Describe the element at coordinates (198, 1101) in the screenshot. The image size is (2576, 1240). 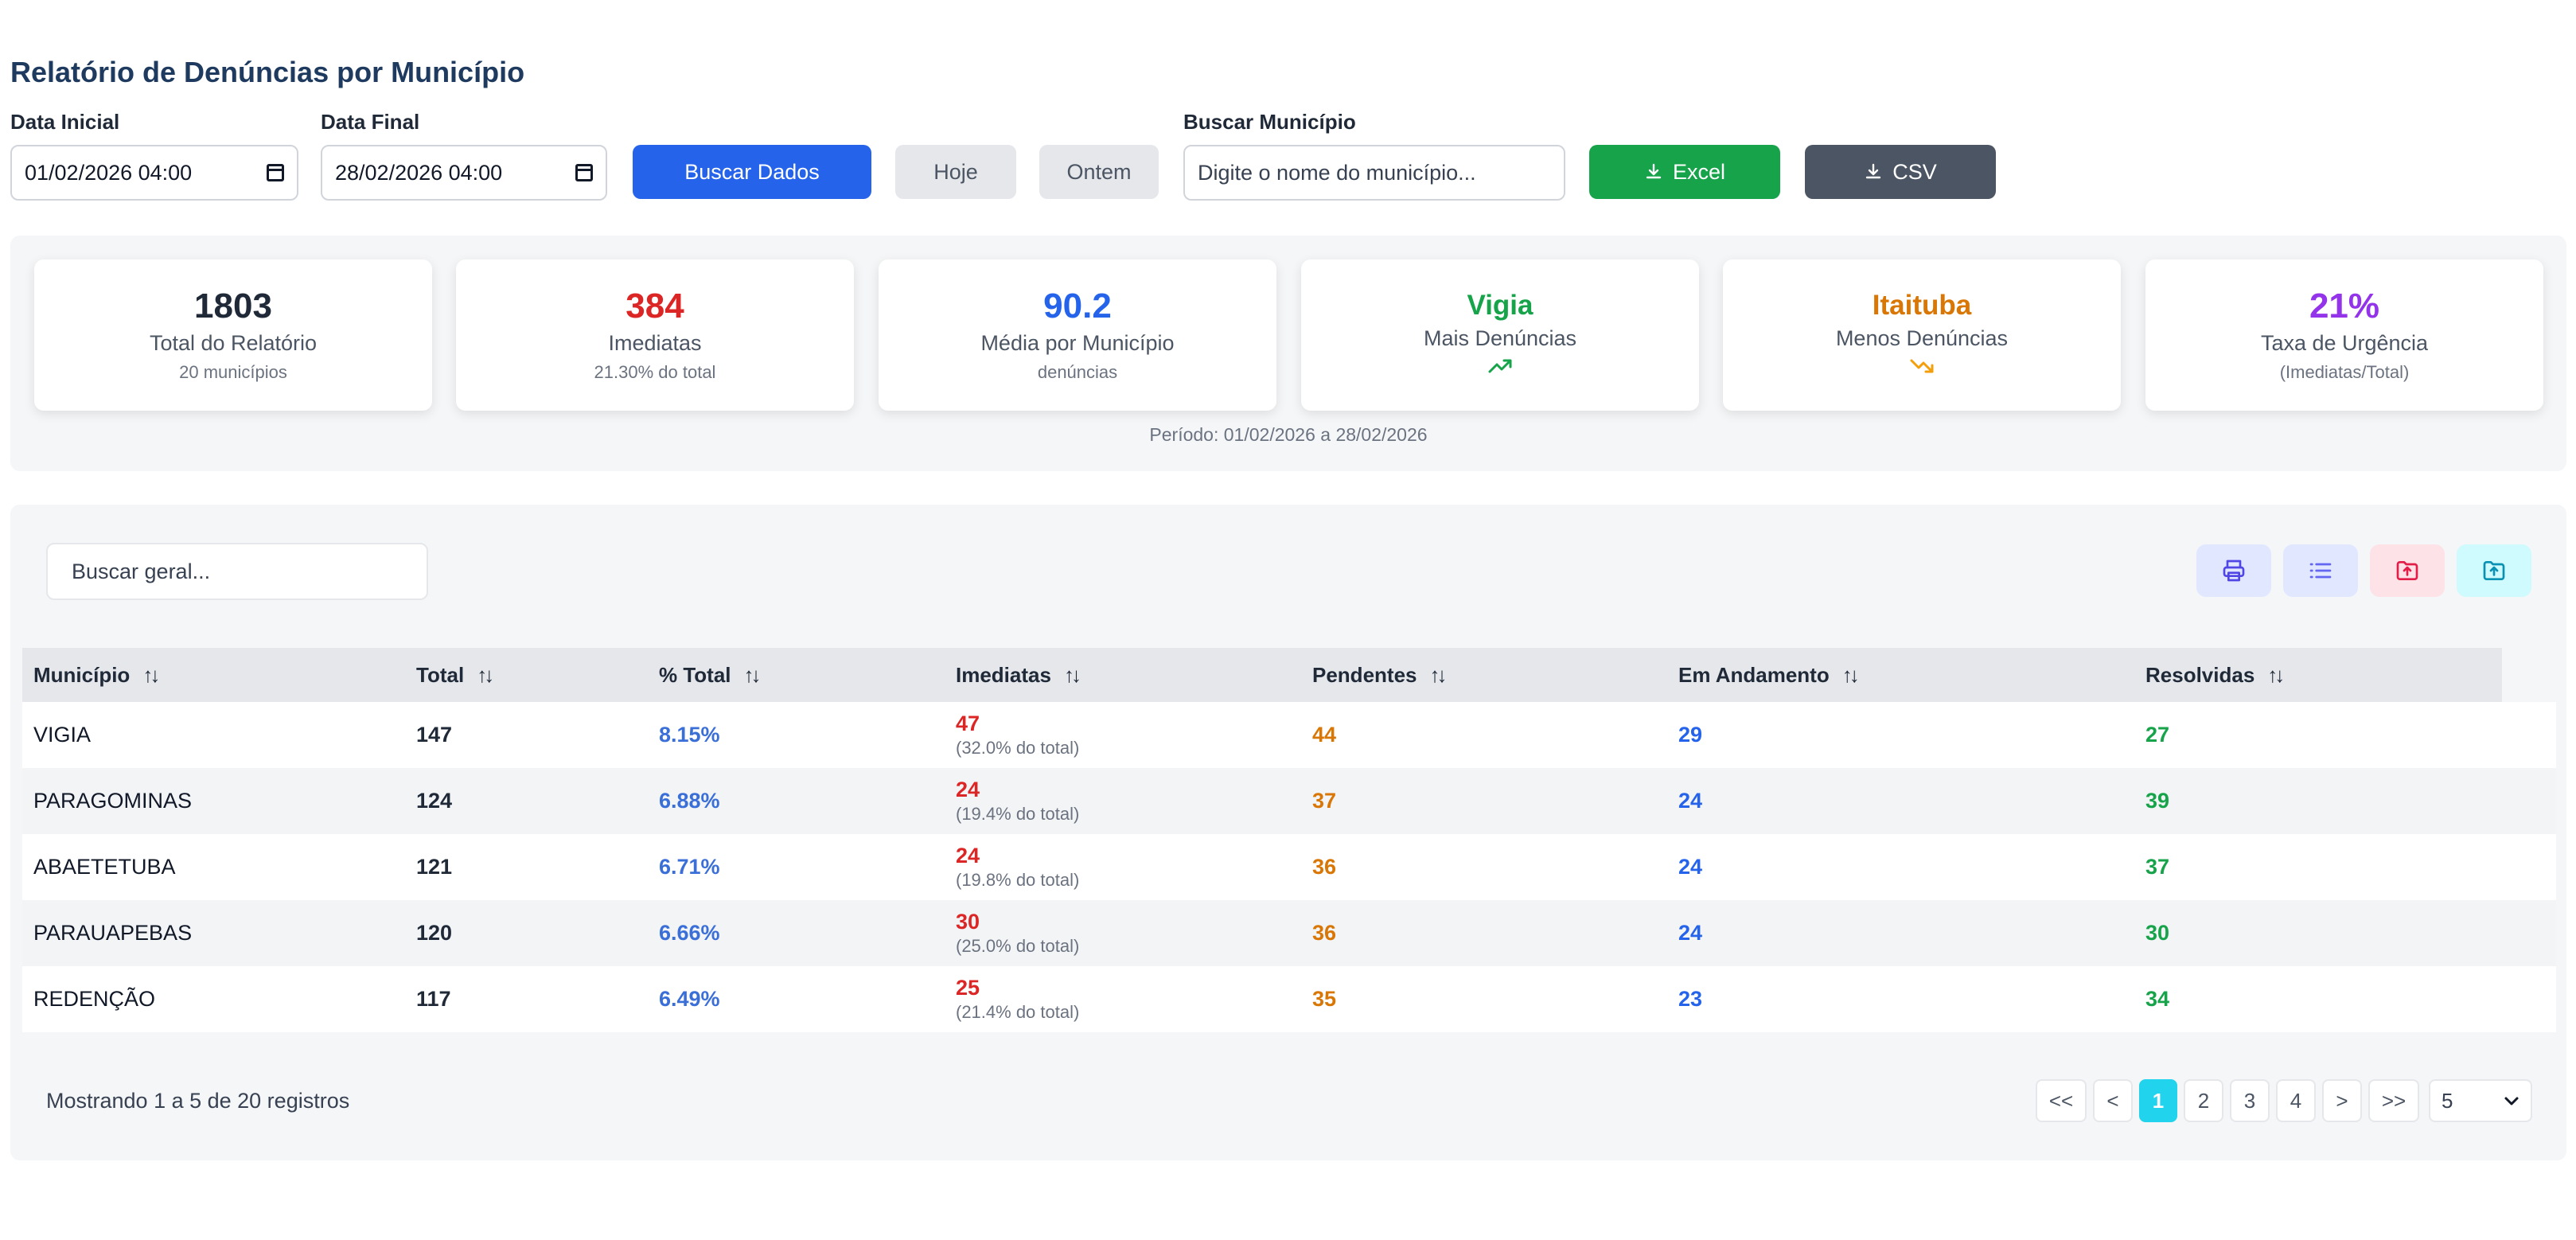
I see `records-summary: Mostrando 1 a 5 de 20 registros` at that location.